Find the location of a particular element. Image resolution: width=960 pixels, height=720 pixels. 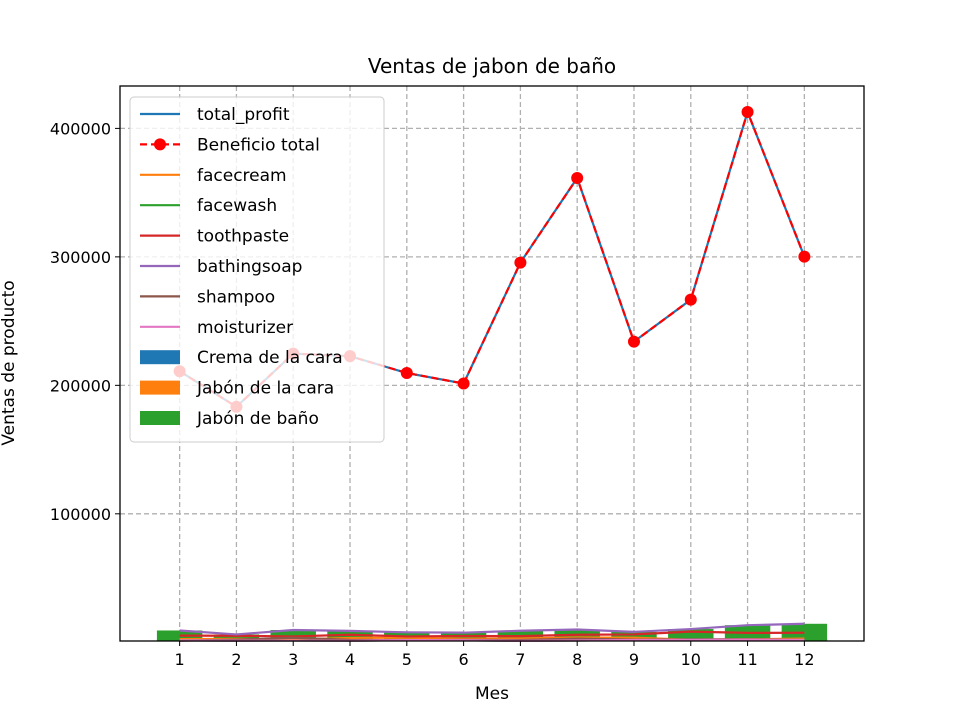

legend-label: moisturizer is located at coordinates (245, 328).